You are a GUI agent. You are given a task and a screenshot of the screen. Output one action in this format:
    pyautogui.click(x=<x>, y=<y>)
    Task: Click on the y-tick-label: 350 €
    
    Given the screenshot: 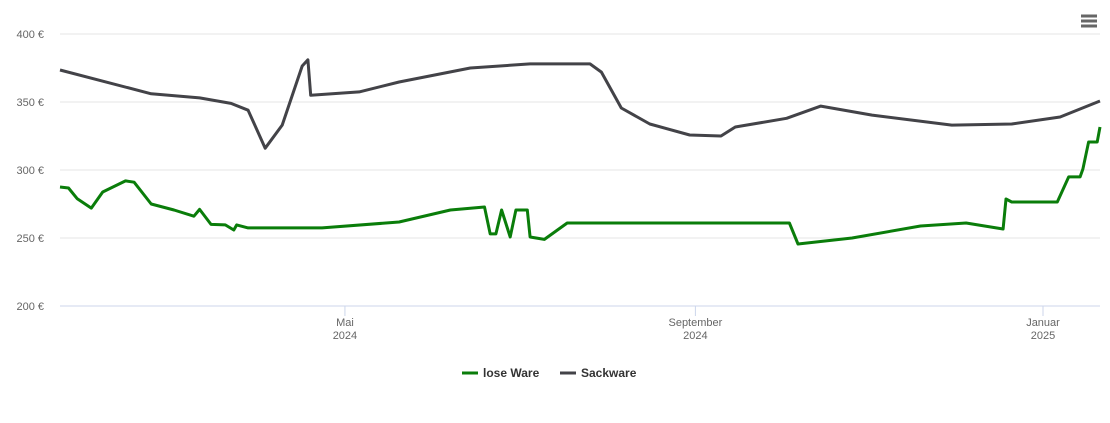 What is the action you would take?
    pyautogui.click(x=30, y=103)
    